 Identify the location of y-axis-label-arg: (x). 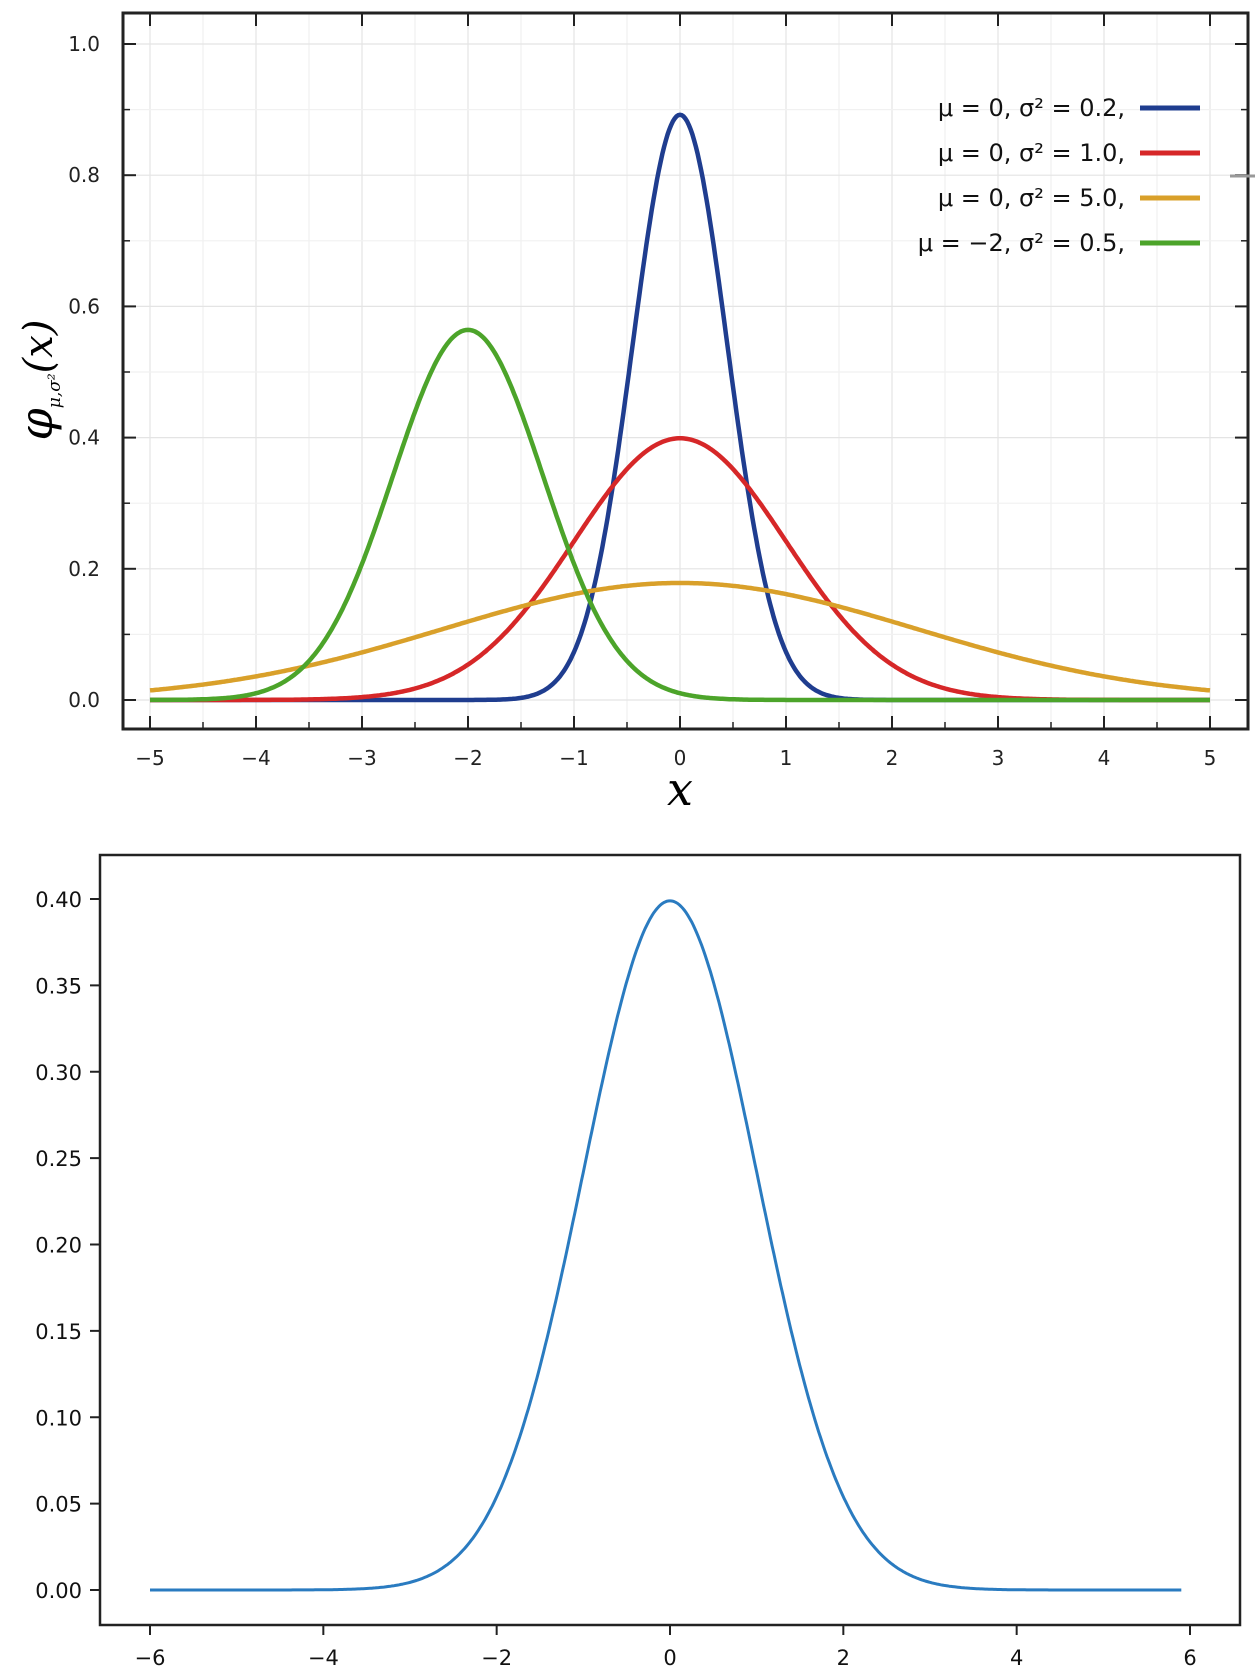
(39, 347).